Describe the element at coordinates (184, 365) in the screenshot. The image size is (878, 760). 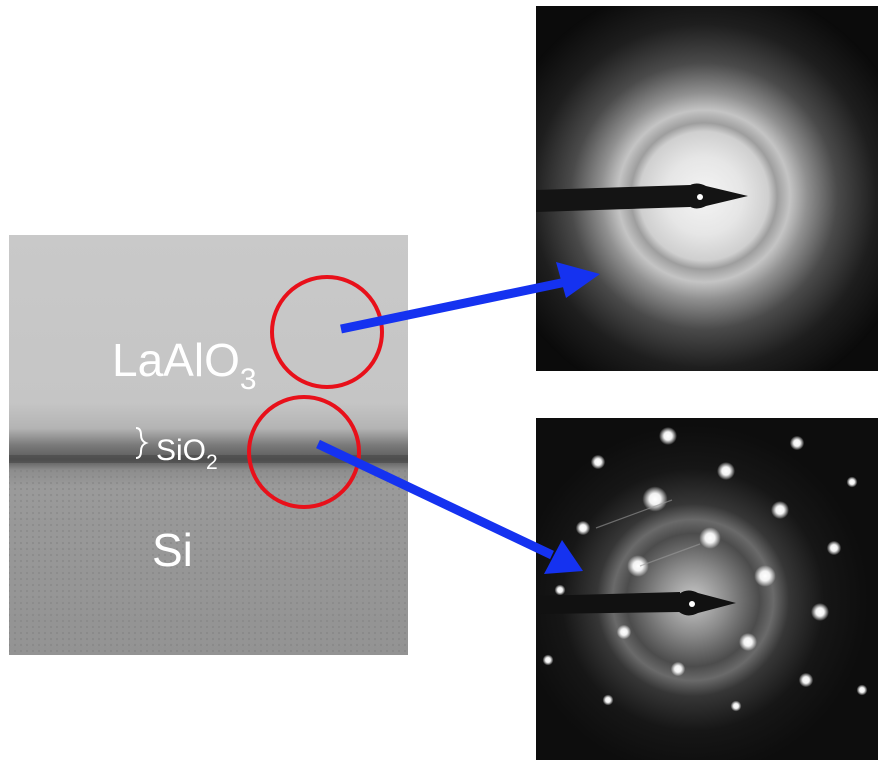
I see `laalo3-label: LaAlO3` at that location.